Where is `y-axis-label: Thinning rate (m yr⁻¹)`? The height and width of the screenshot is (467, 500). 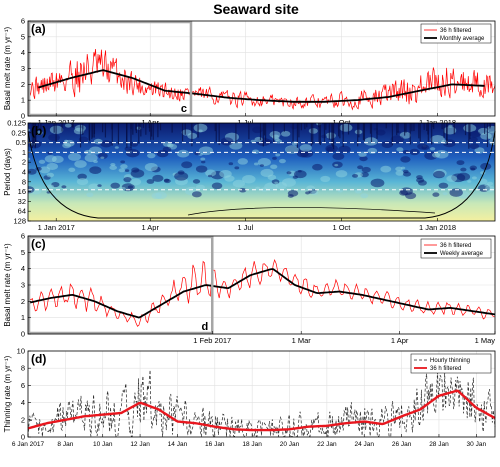 y-axis-label: Thinning rate (m yr⁻¹) is located at coordinates (7, 393).